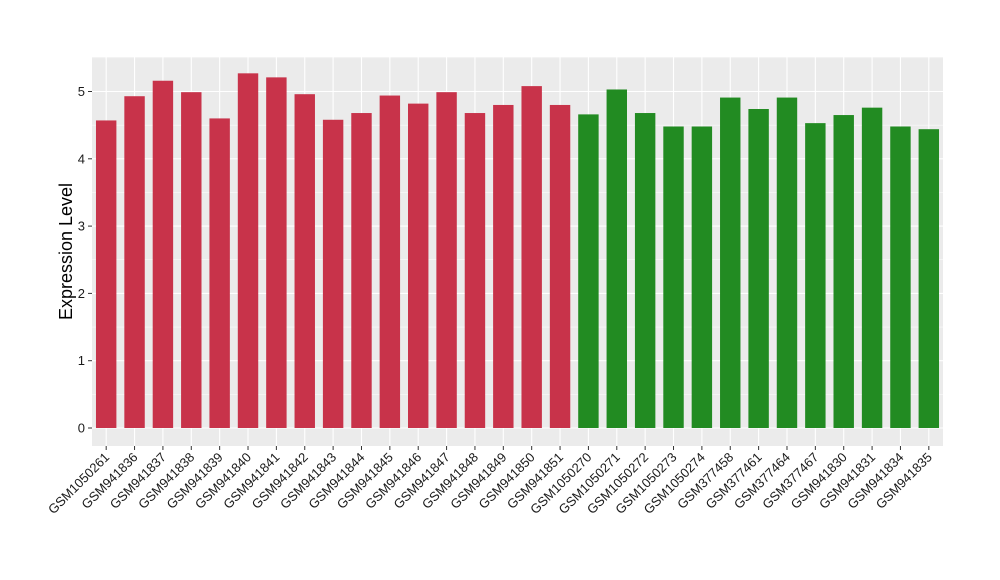 The image size is (1000, 580). I want to click on bar-GSM377458, so click(730, 262).